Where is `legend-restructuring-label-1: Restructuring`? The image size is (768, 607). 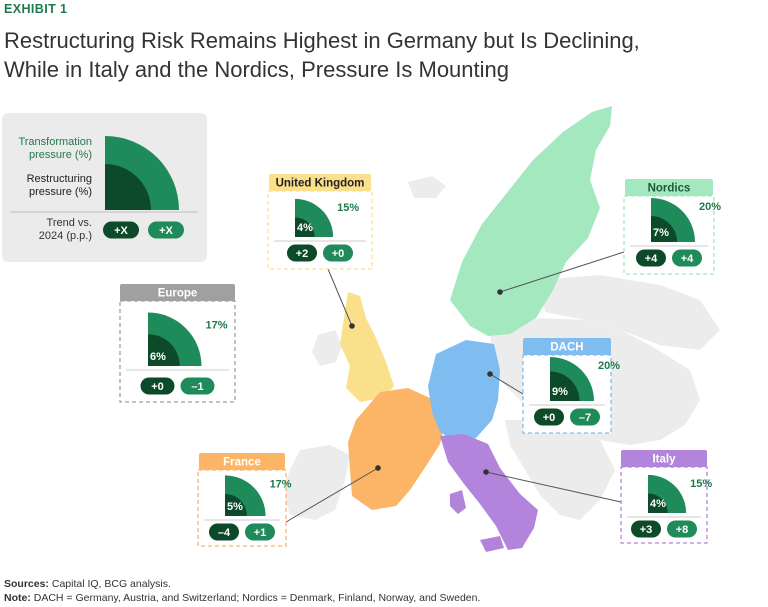
legend-restructuring-label-1: Restructuring is located at coordinates (59, 179).